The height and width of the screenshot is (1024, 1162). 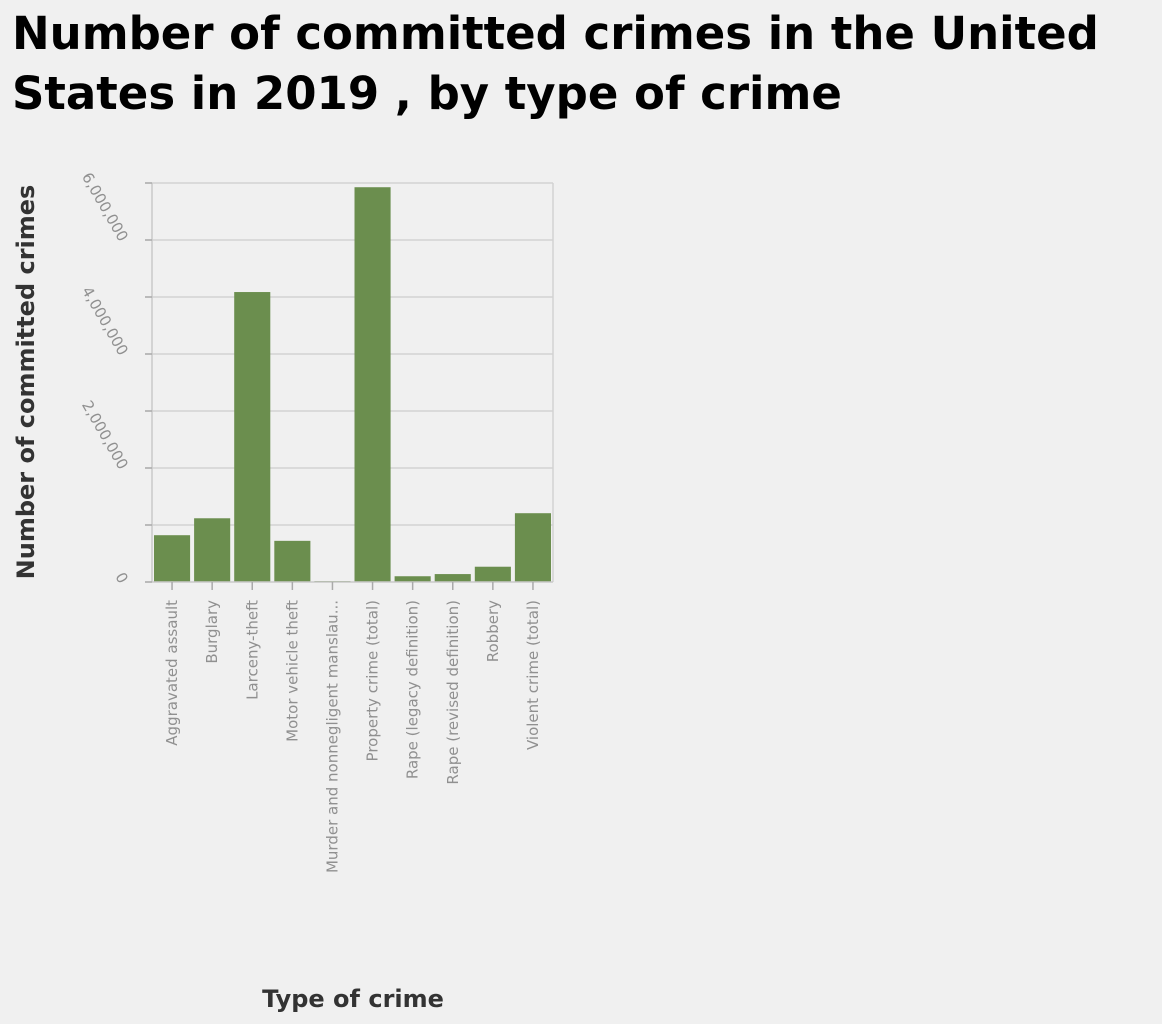 I want to click on x-tick-label: Rape (legacy definition), so click(x=413, y=689).